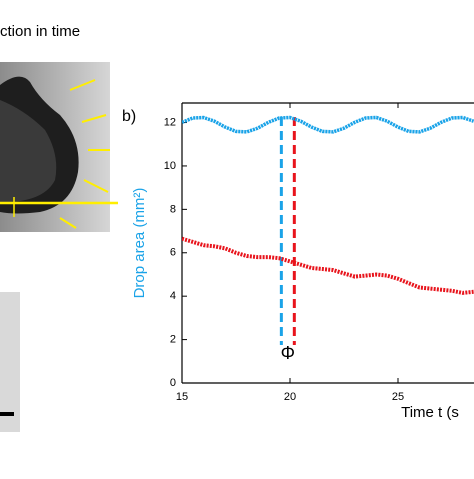 The width and height of the screenshot is (474, 479). What do you see at coordinates (173, 253) in the screenshot?
I see `y-tick-label: 6` at bounding box center [173, 253].